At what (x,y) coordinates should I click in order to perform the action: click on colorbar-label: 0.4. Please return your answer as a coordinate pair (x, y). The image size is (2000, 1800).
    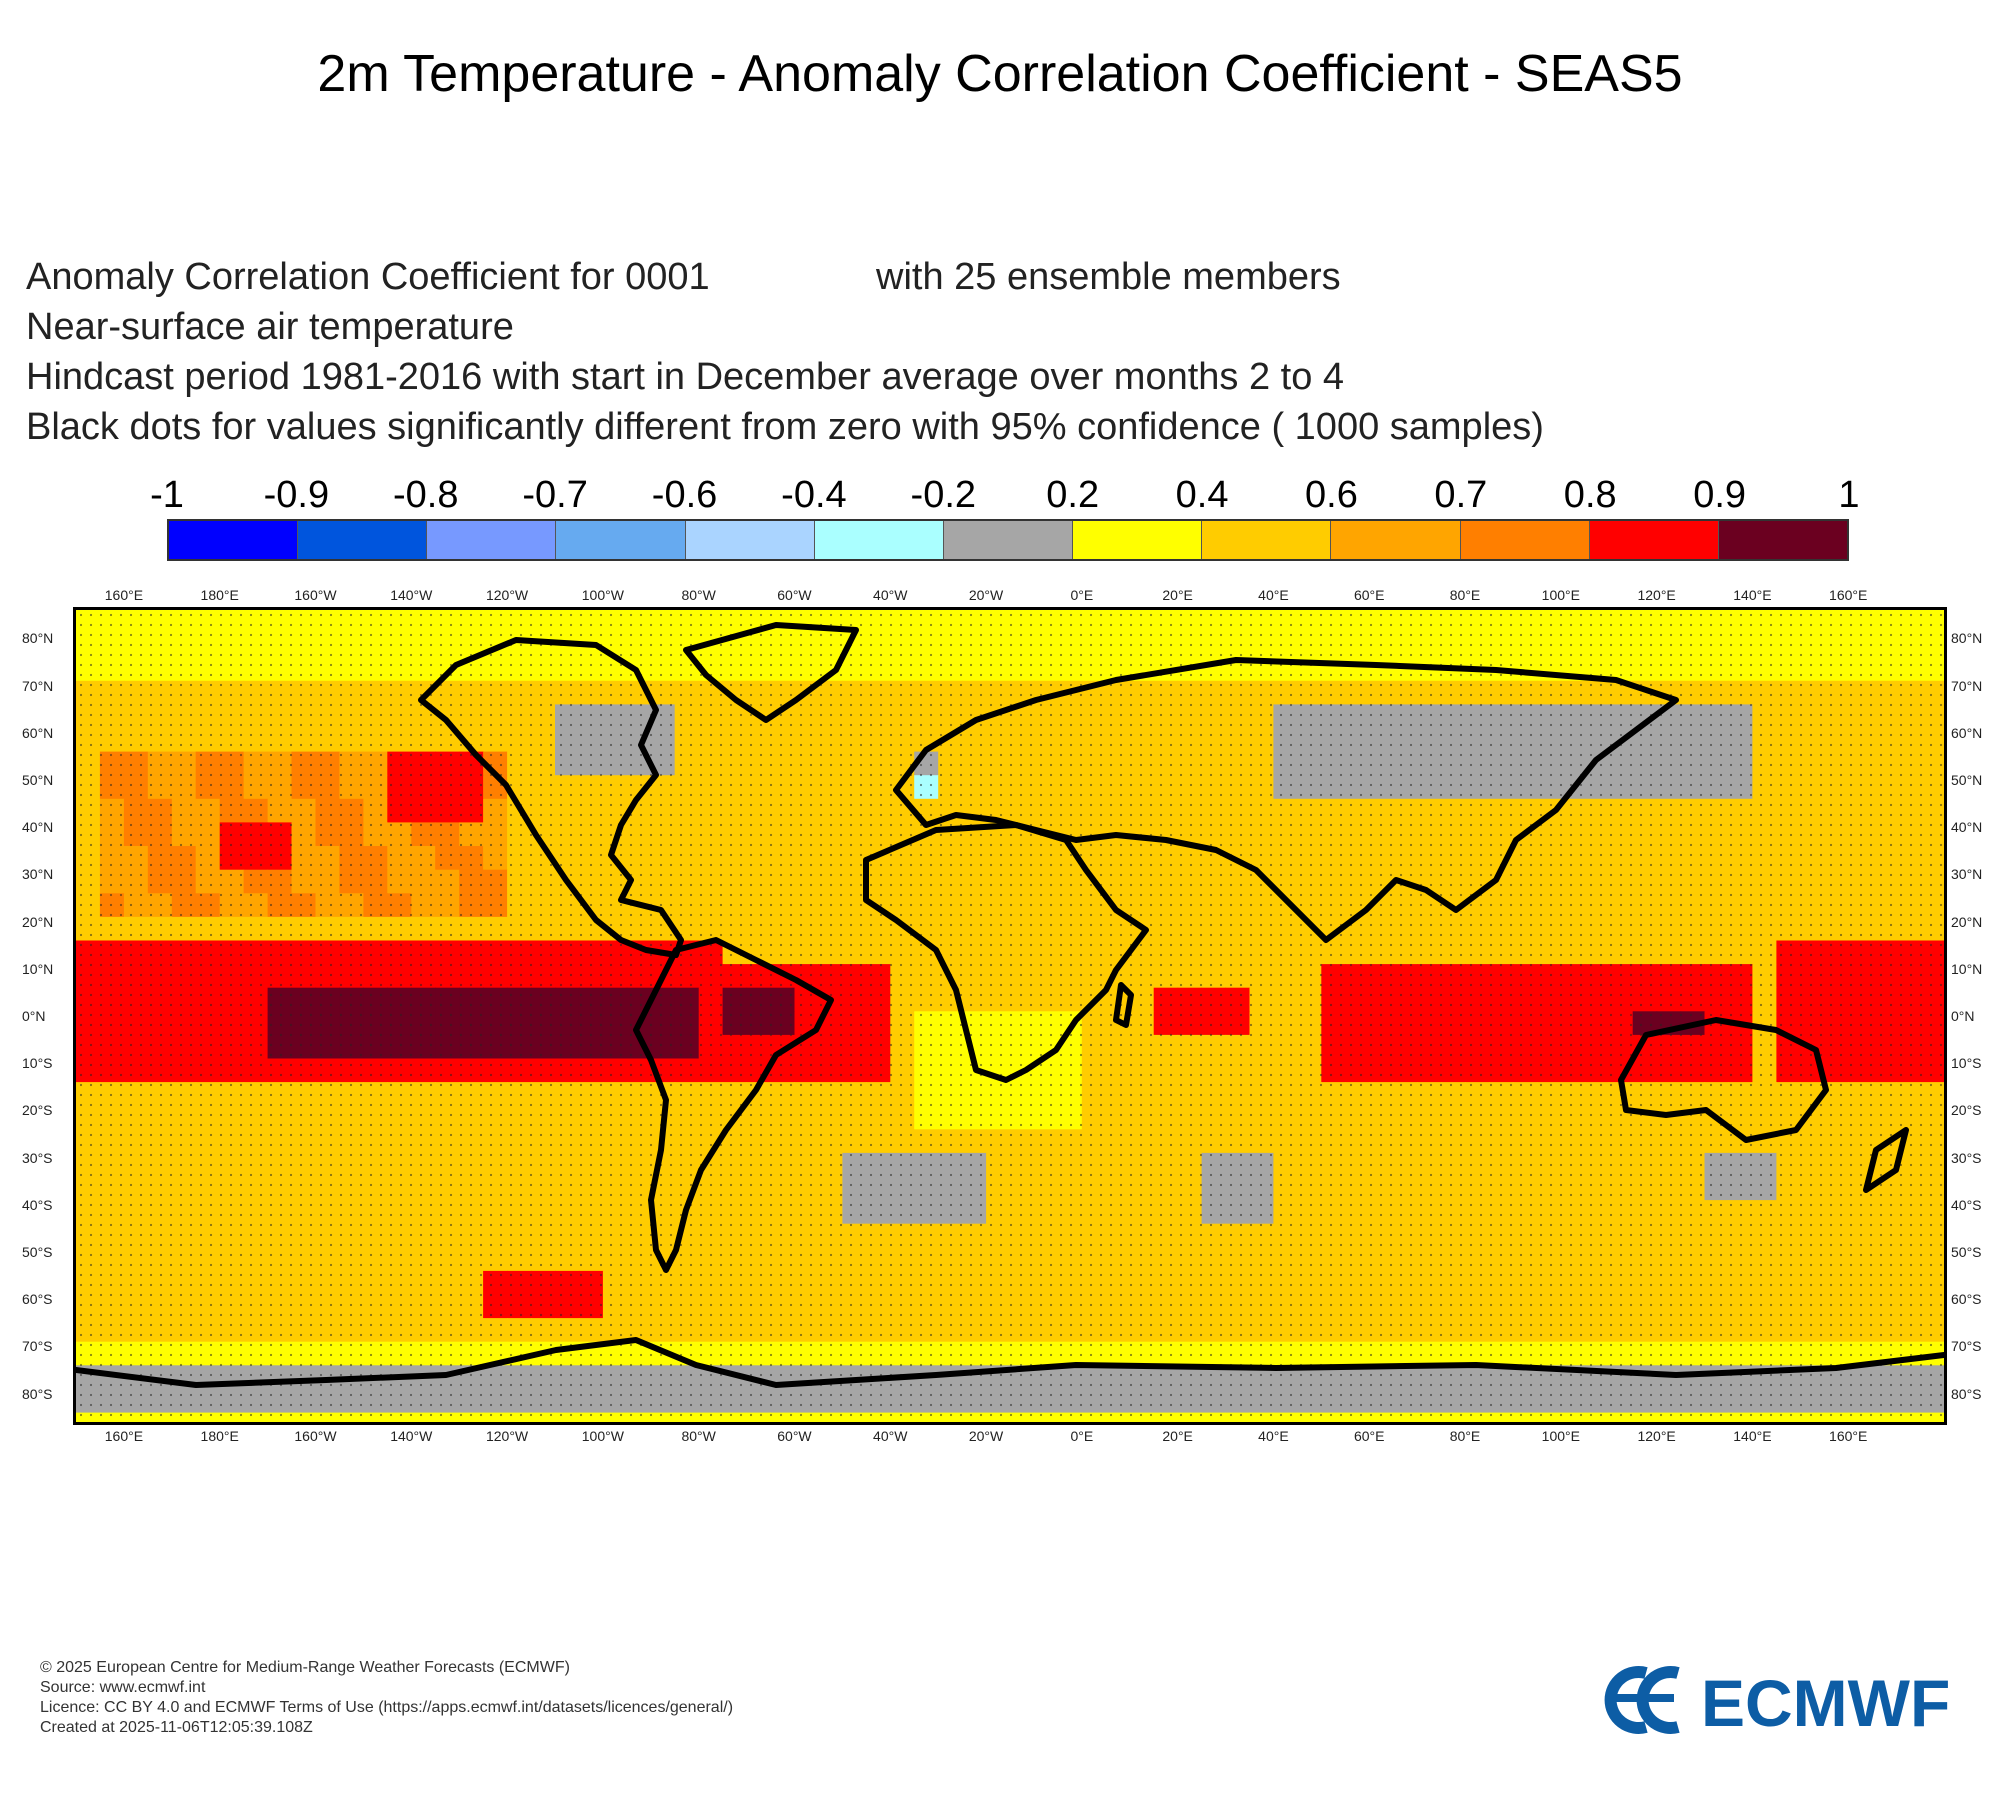
    Looking at the image, I should click on (1202, 495).